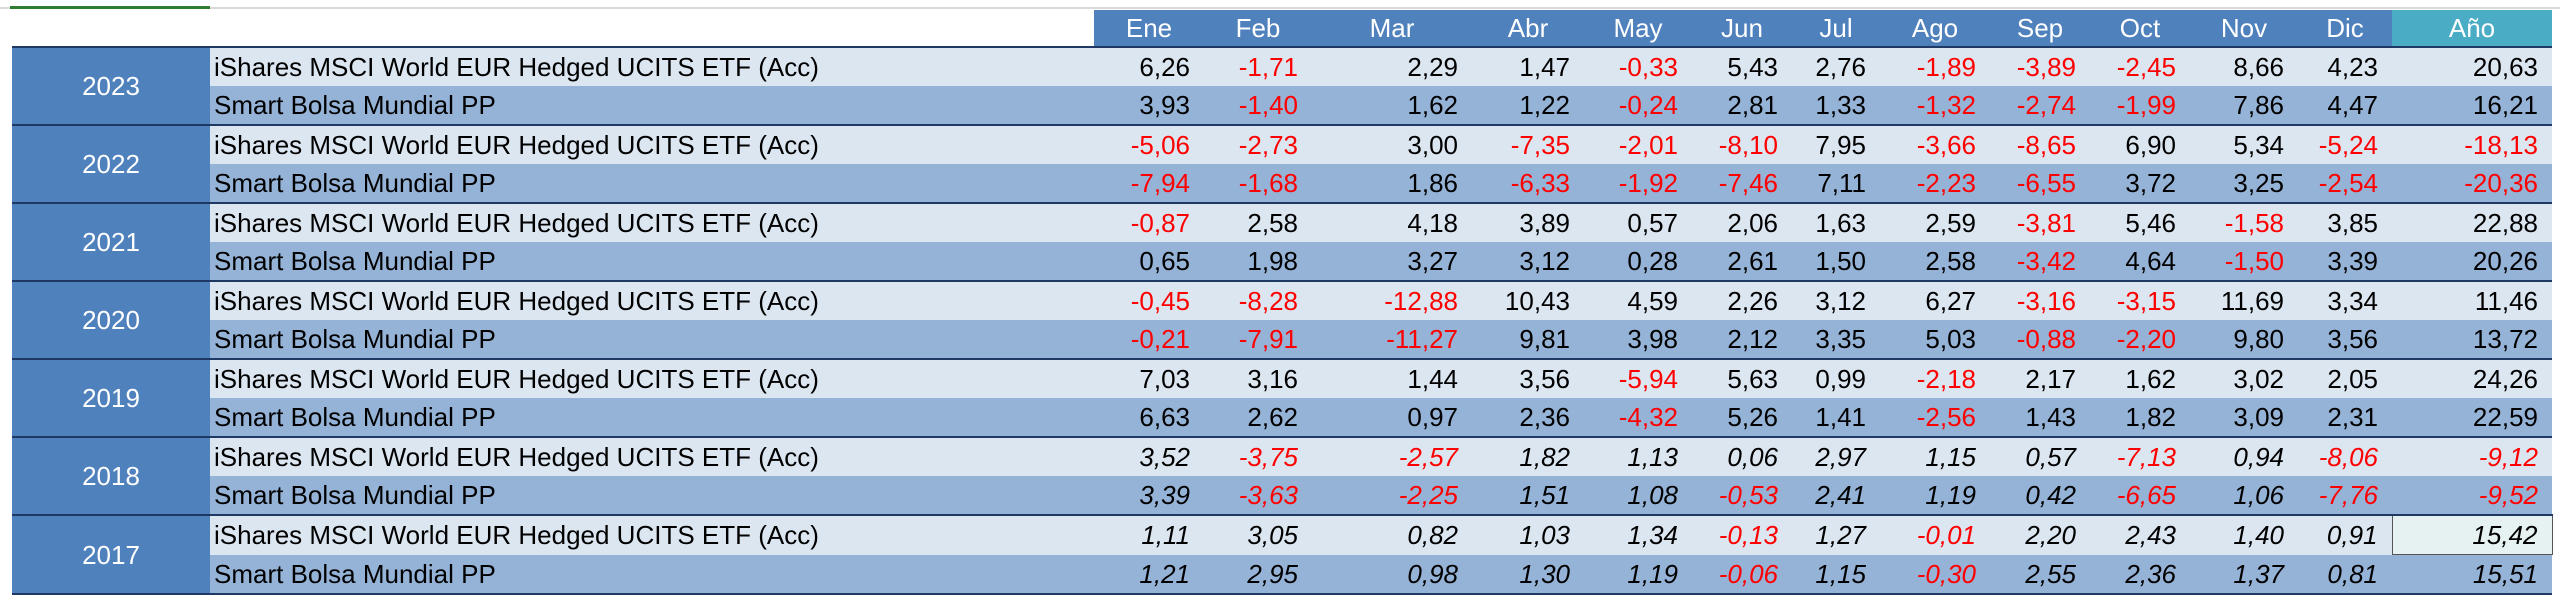 Image resolution: width=2560 pixels, height=604 pixels. I want to click on header-month: Jul, so click(1836, 28).